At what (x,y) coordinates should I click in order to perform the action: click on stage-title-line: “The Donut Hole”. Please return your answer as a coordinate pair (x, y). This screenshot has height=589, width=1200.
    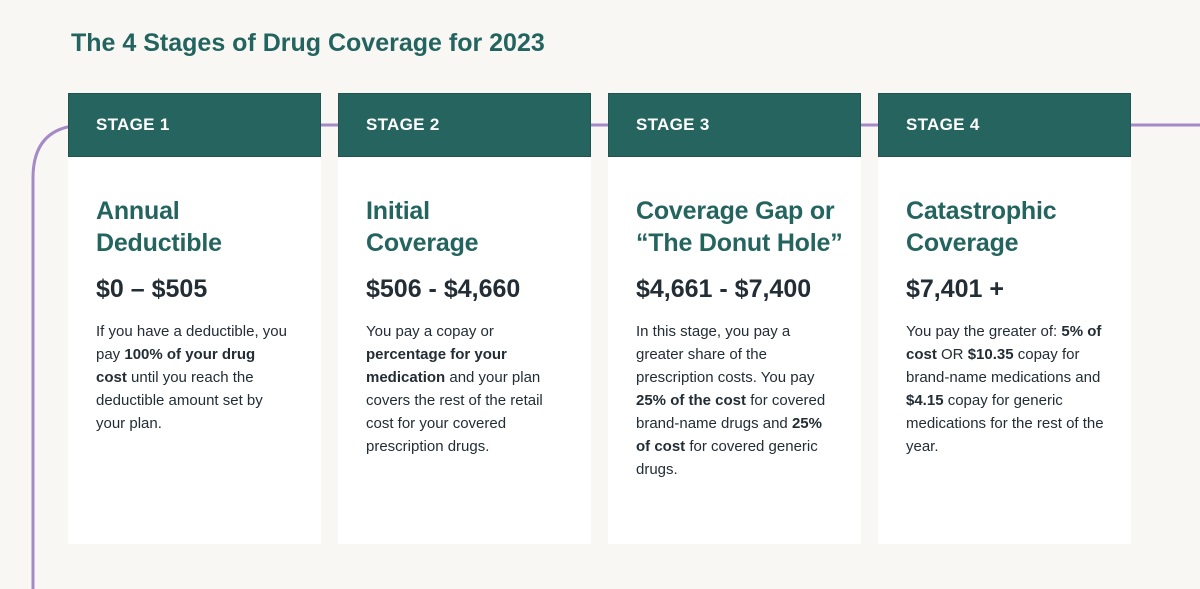
    Looking at the image, I should click on (739, 243).